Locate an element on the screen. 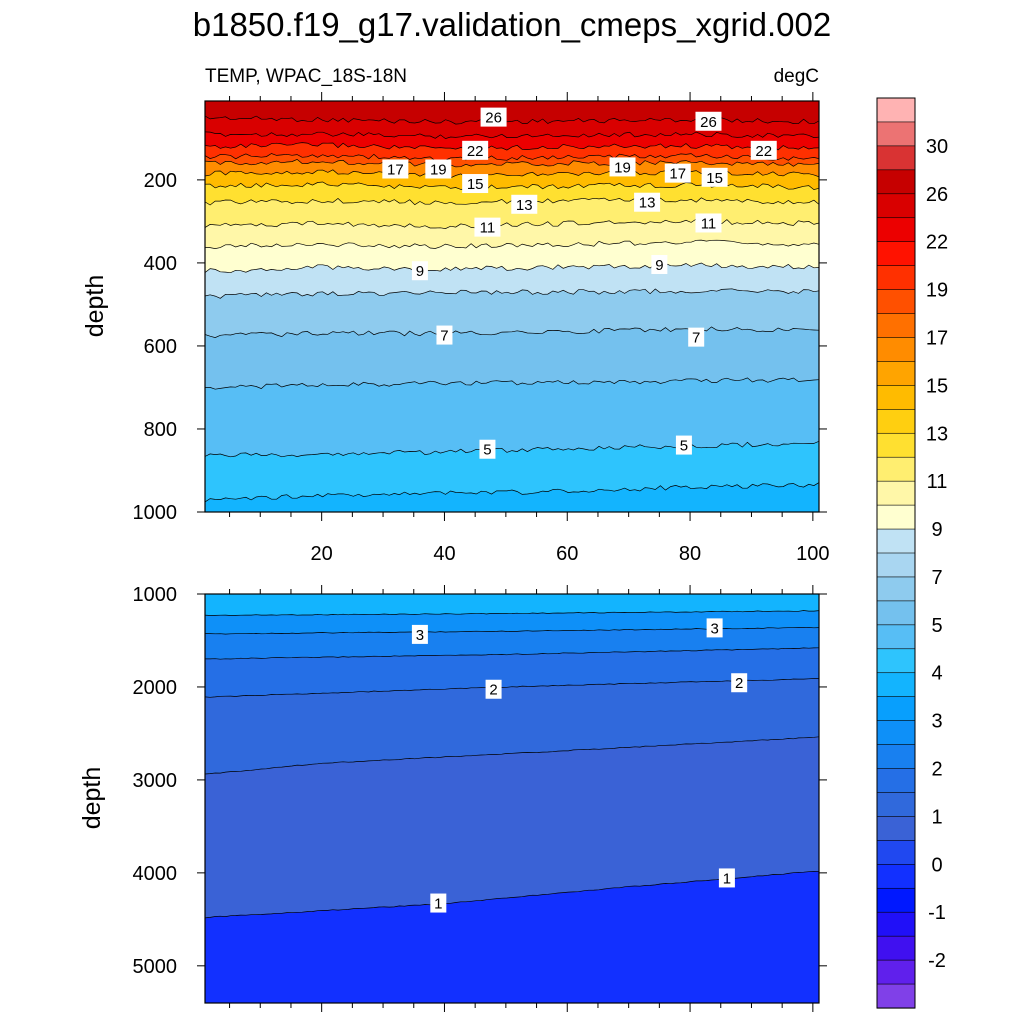 The width and height of the screenshot is (1024, 1024). colorbar-label: 30 is located at coordinates (937, 147).